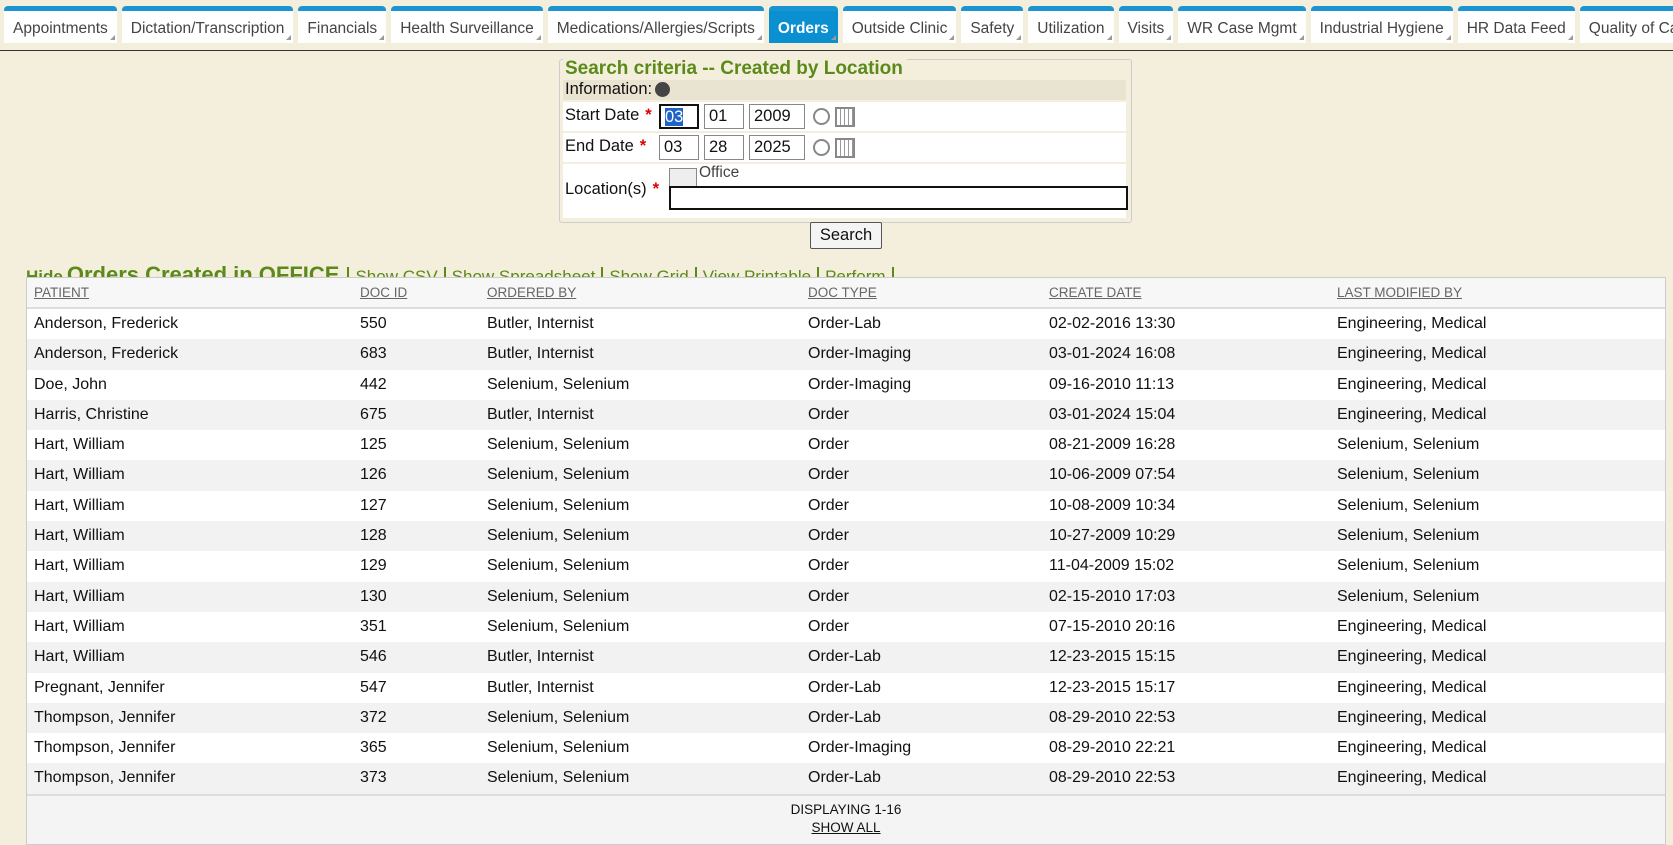 The height and width of the screenshot is (845, 1673). What do you see at coordinates (899, 24) in the screenshot?
I see `tab: Outside Clinic` at bounding box center [899, 24].